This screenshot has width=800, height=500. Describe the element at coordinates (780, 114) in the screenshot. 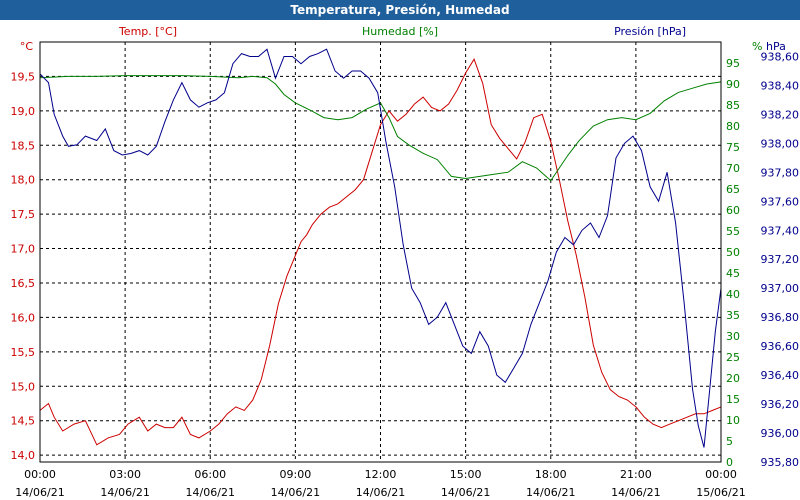

I see `pressure-tick-label: 938,20` at that location.